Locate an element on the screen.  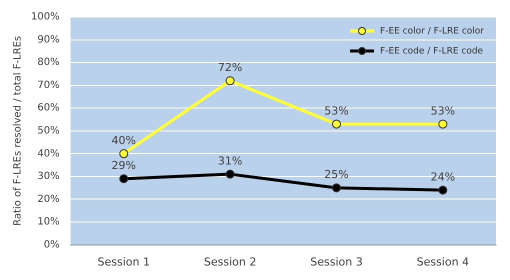
x-tick-label: Session 4 is located at coordinates (443, 261).